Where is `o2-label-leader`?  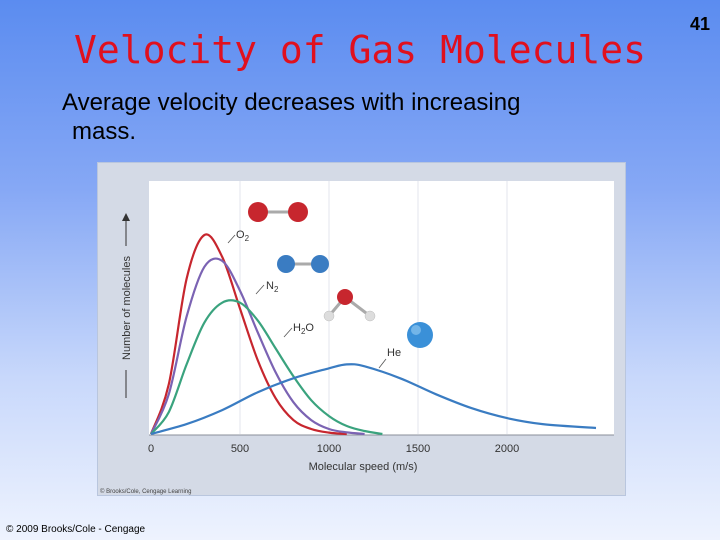
o2-label-leader is located at coordinates (231, 239).